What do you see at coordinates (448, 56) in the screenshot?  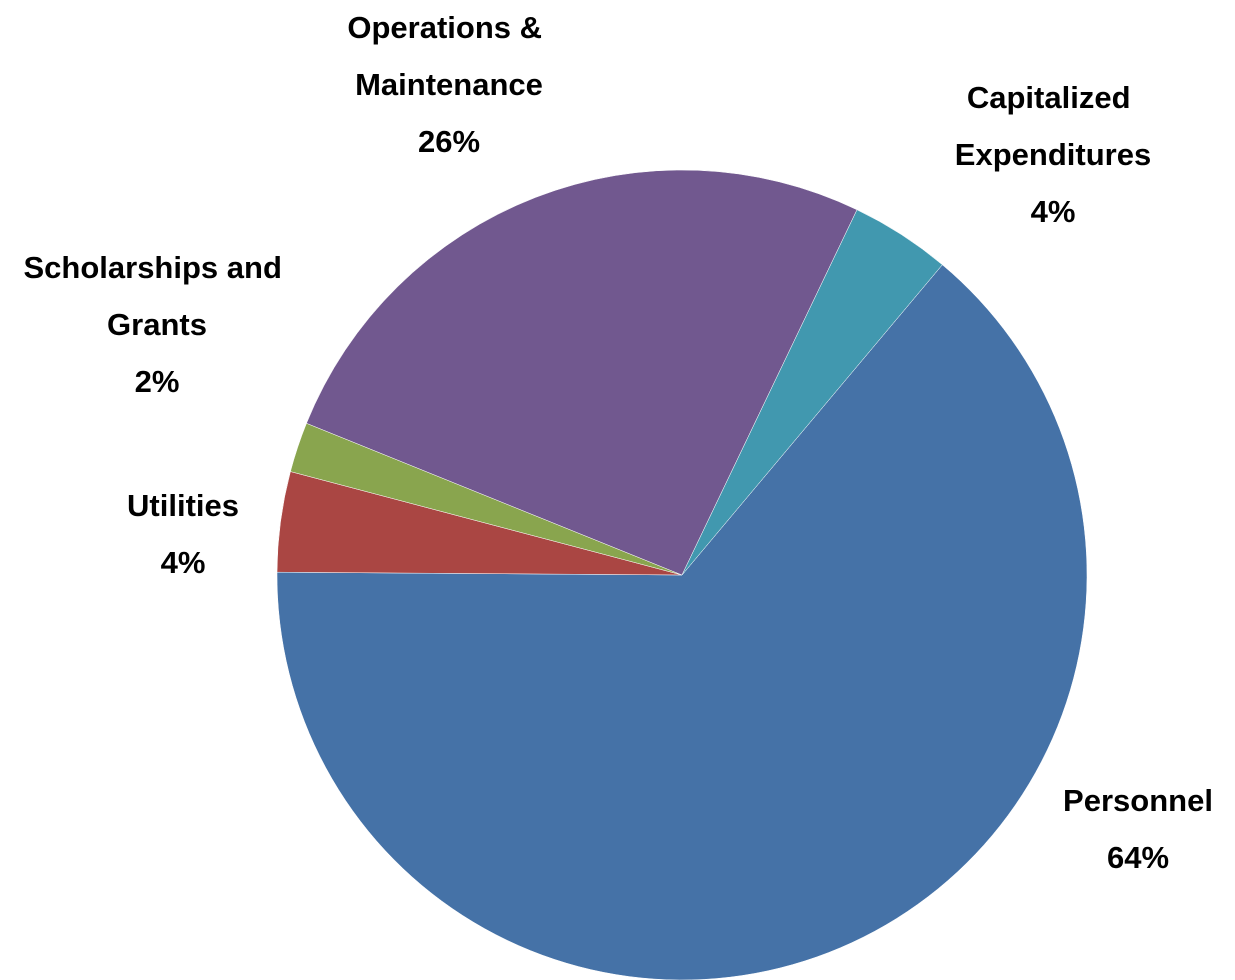 I see `slice-label-name: Operations & Maintenance` at bounding box center [448, 56].